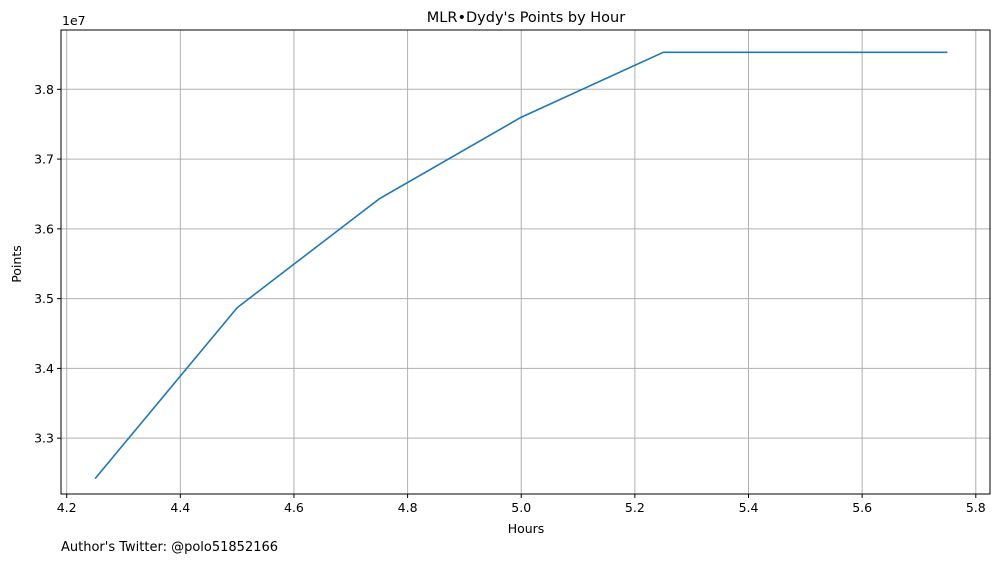 The image size is (1001, 562). Describe the element at coordinates (44, 298) in the screenshot. I see `y-tick-label: 3.5` at that location.